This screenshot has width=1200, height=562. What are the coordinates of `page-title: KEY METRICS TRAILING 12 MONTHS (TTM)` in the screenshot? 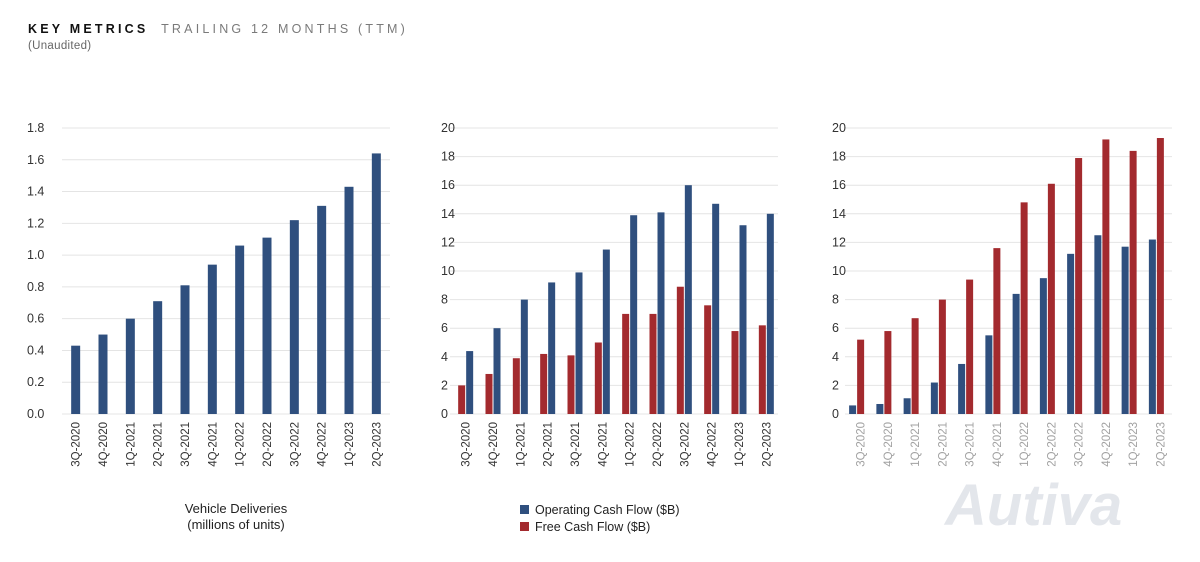 It's located at (218, 29).